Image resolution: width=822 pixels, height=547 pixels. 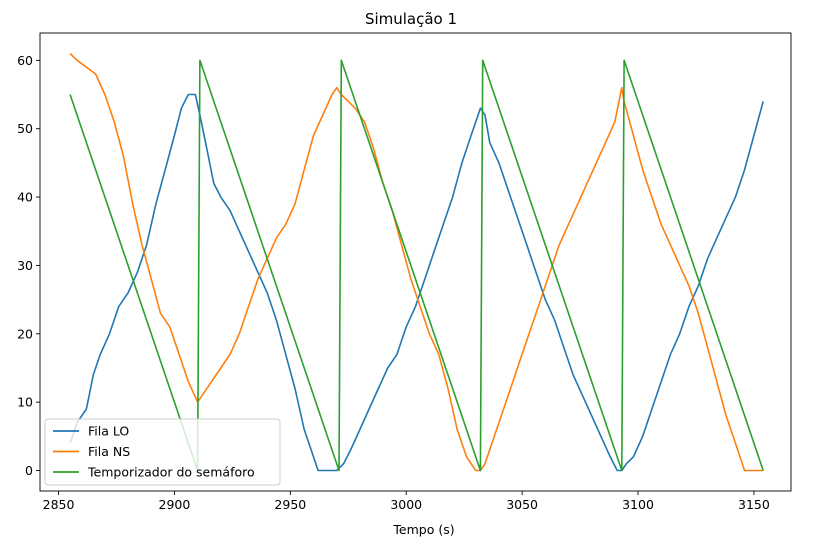 What do you see at coordinates (29, 470) in the screenshot?
I see `y-tick-label: 0` at bounding box center [29, 470].